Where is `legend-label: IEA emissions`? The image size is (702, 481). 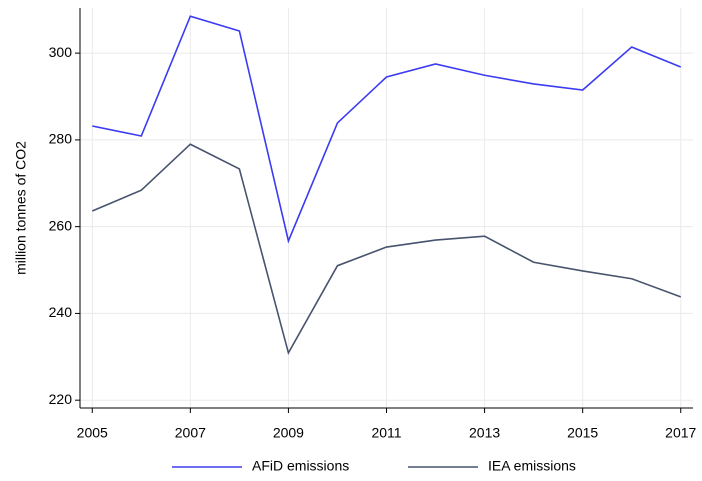
legend-label: IEA emissions is located at coordinates (532, 466).